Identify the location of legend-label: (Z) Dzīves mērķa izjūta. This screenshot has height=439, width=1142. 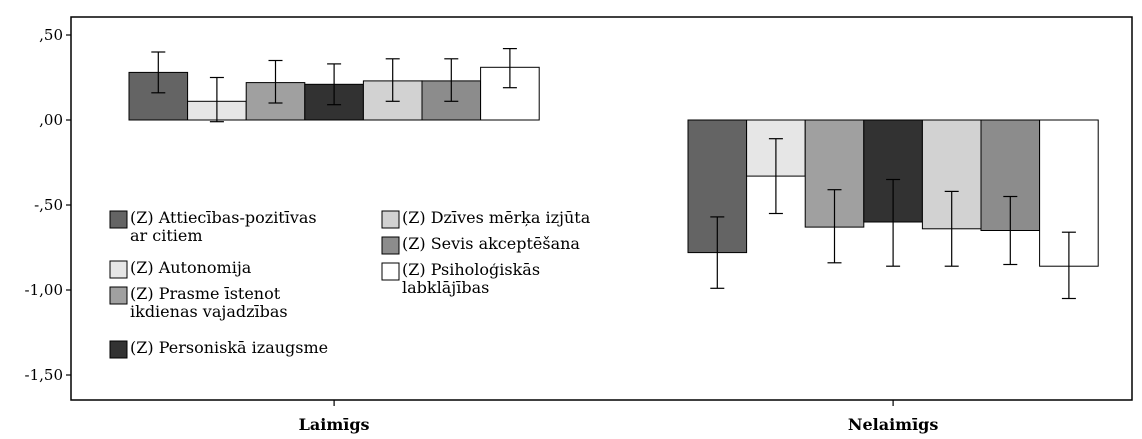
(496, 217).